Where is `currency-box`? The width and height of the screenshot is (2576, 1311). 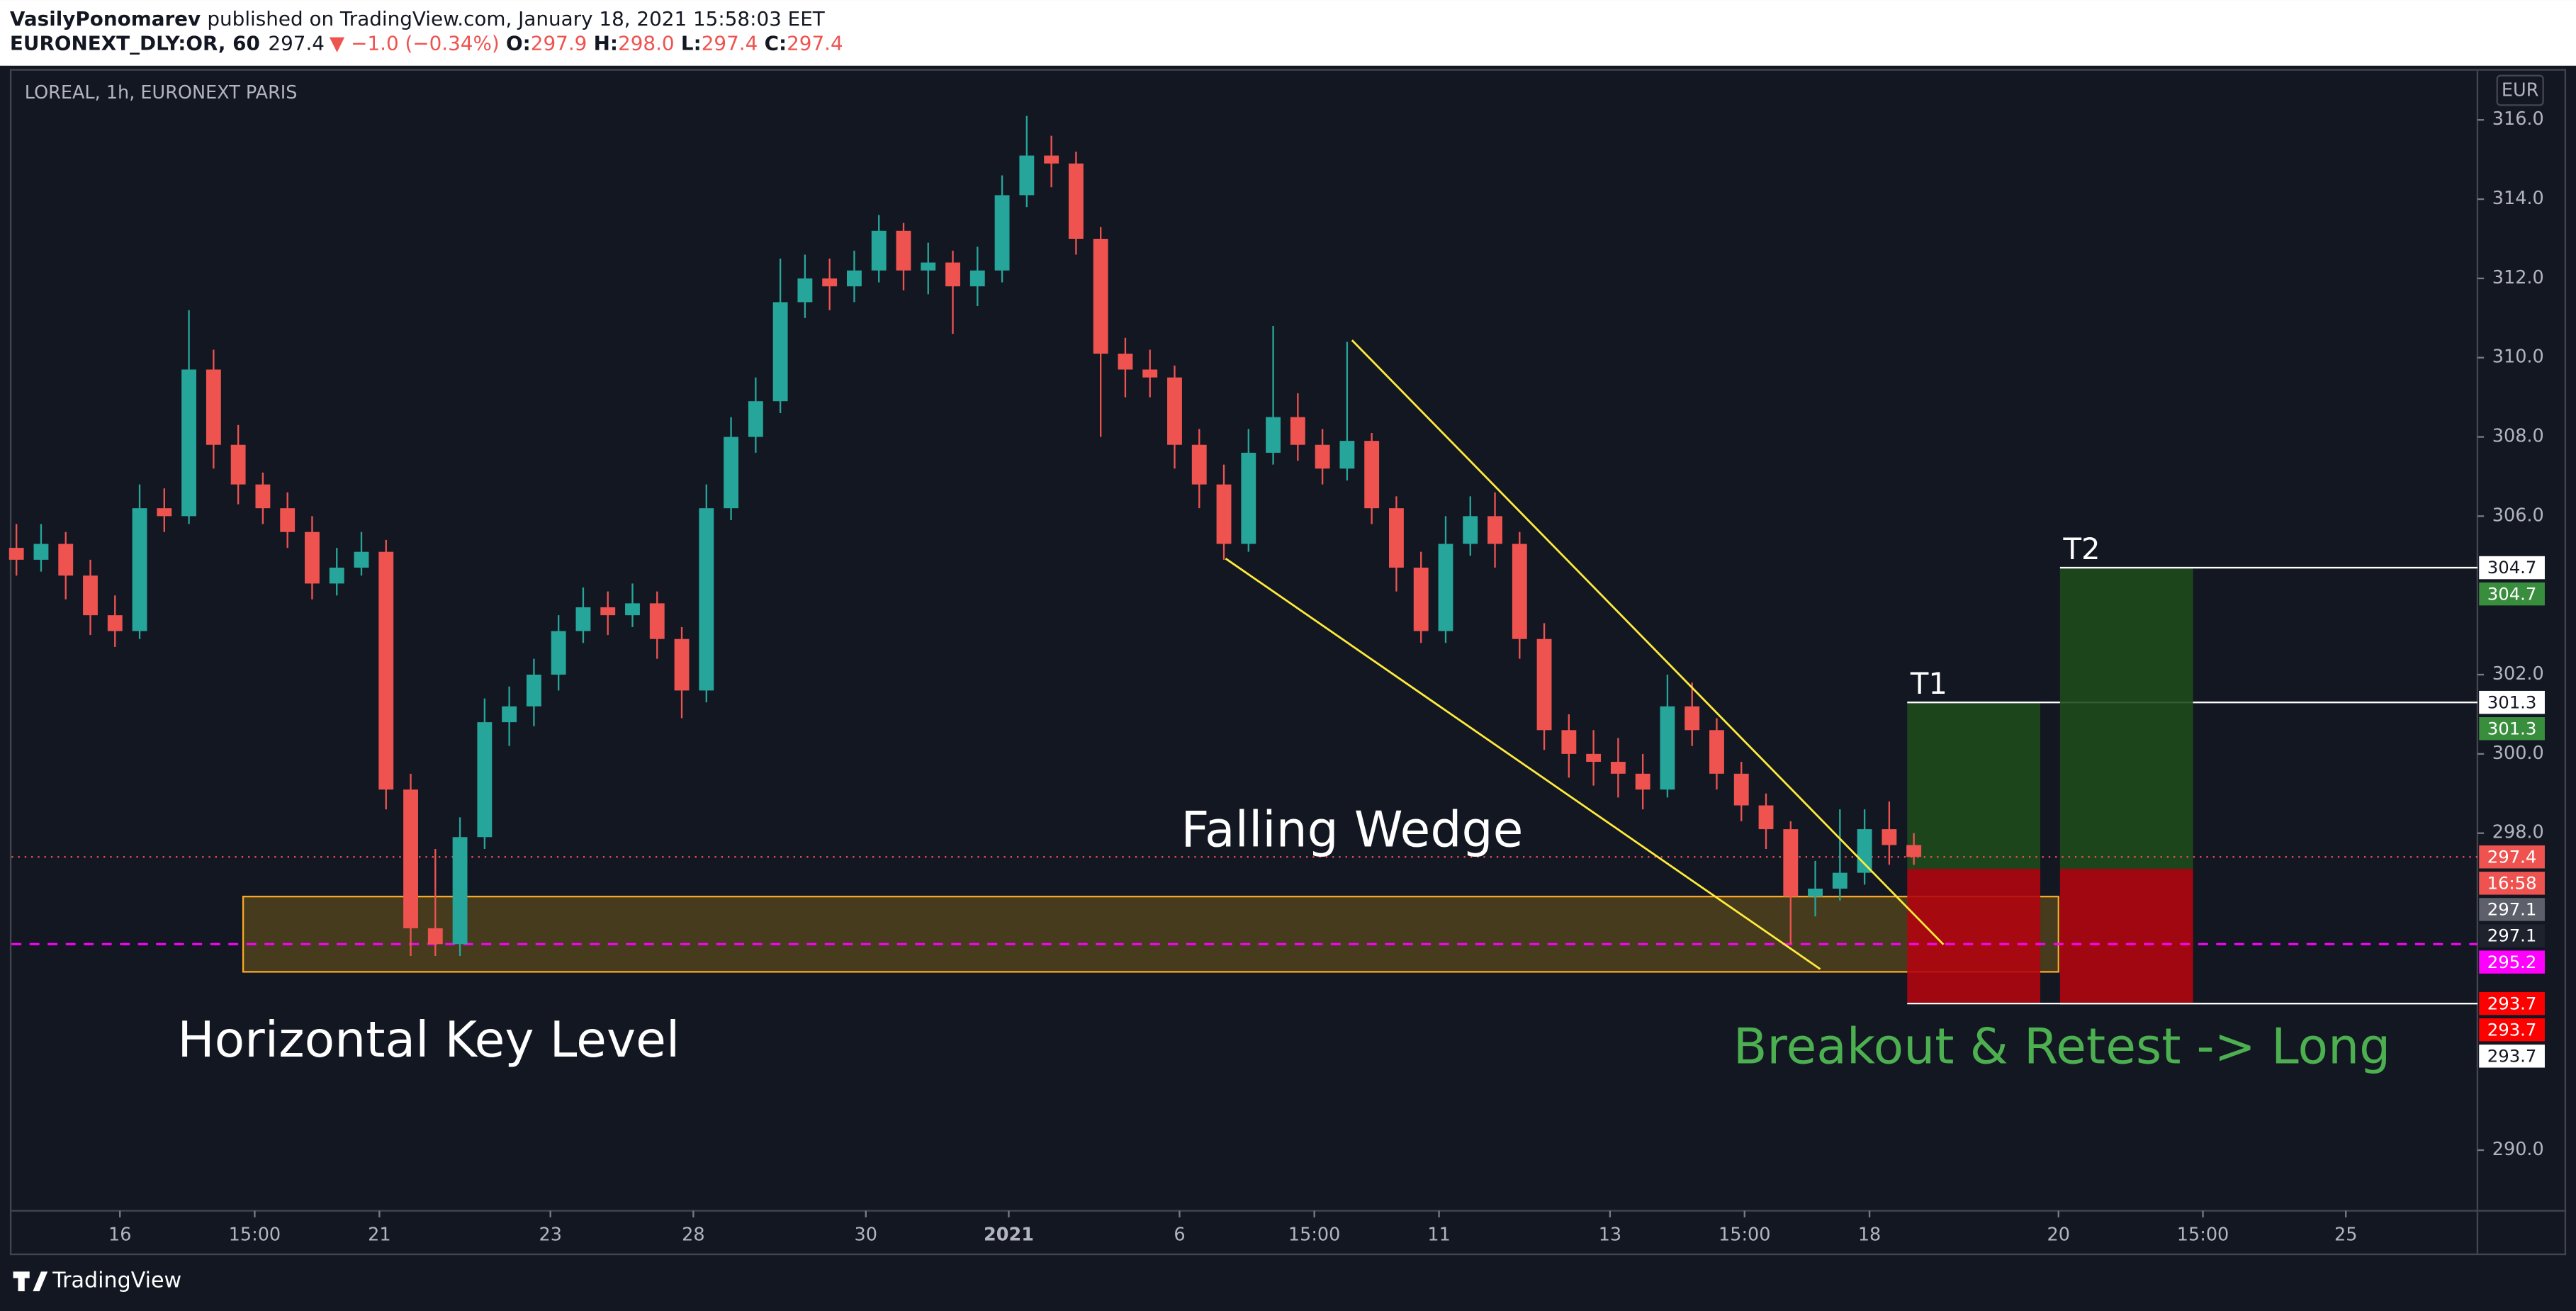 currency-box is located at coordinates (2520, 90).